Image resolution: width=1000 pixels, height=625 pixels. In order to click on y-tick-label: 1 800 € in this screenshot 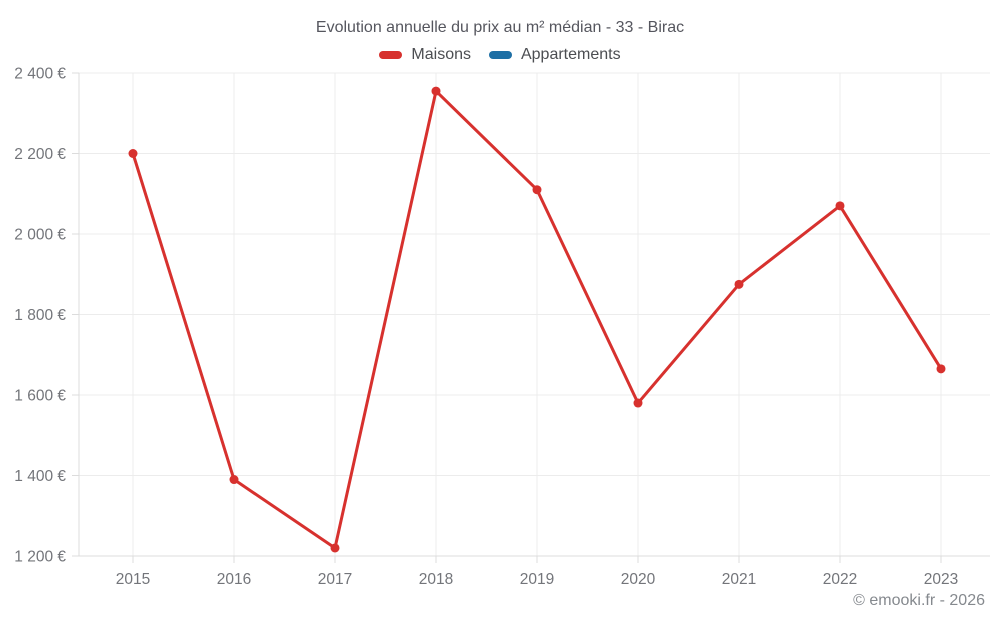, I will do `click(40, 315)`.